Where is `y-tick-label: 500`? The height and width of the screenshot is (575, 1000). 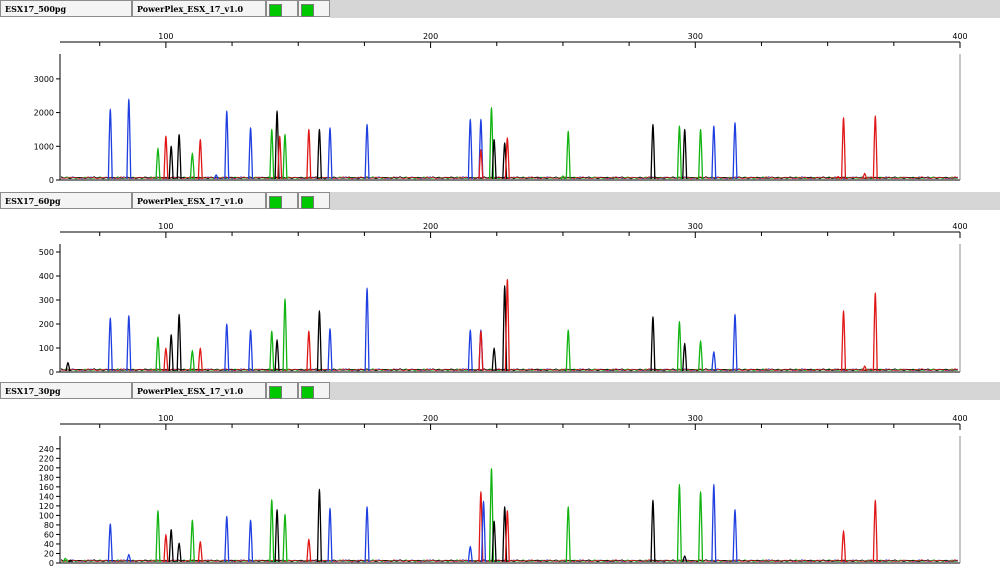
y-tick-label: 500 is located at coordinates (46, 252).